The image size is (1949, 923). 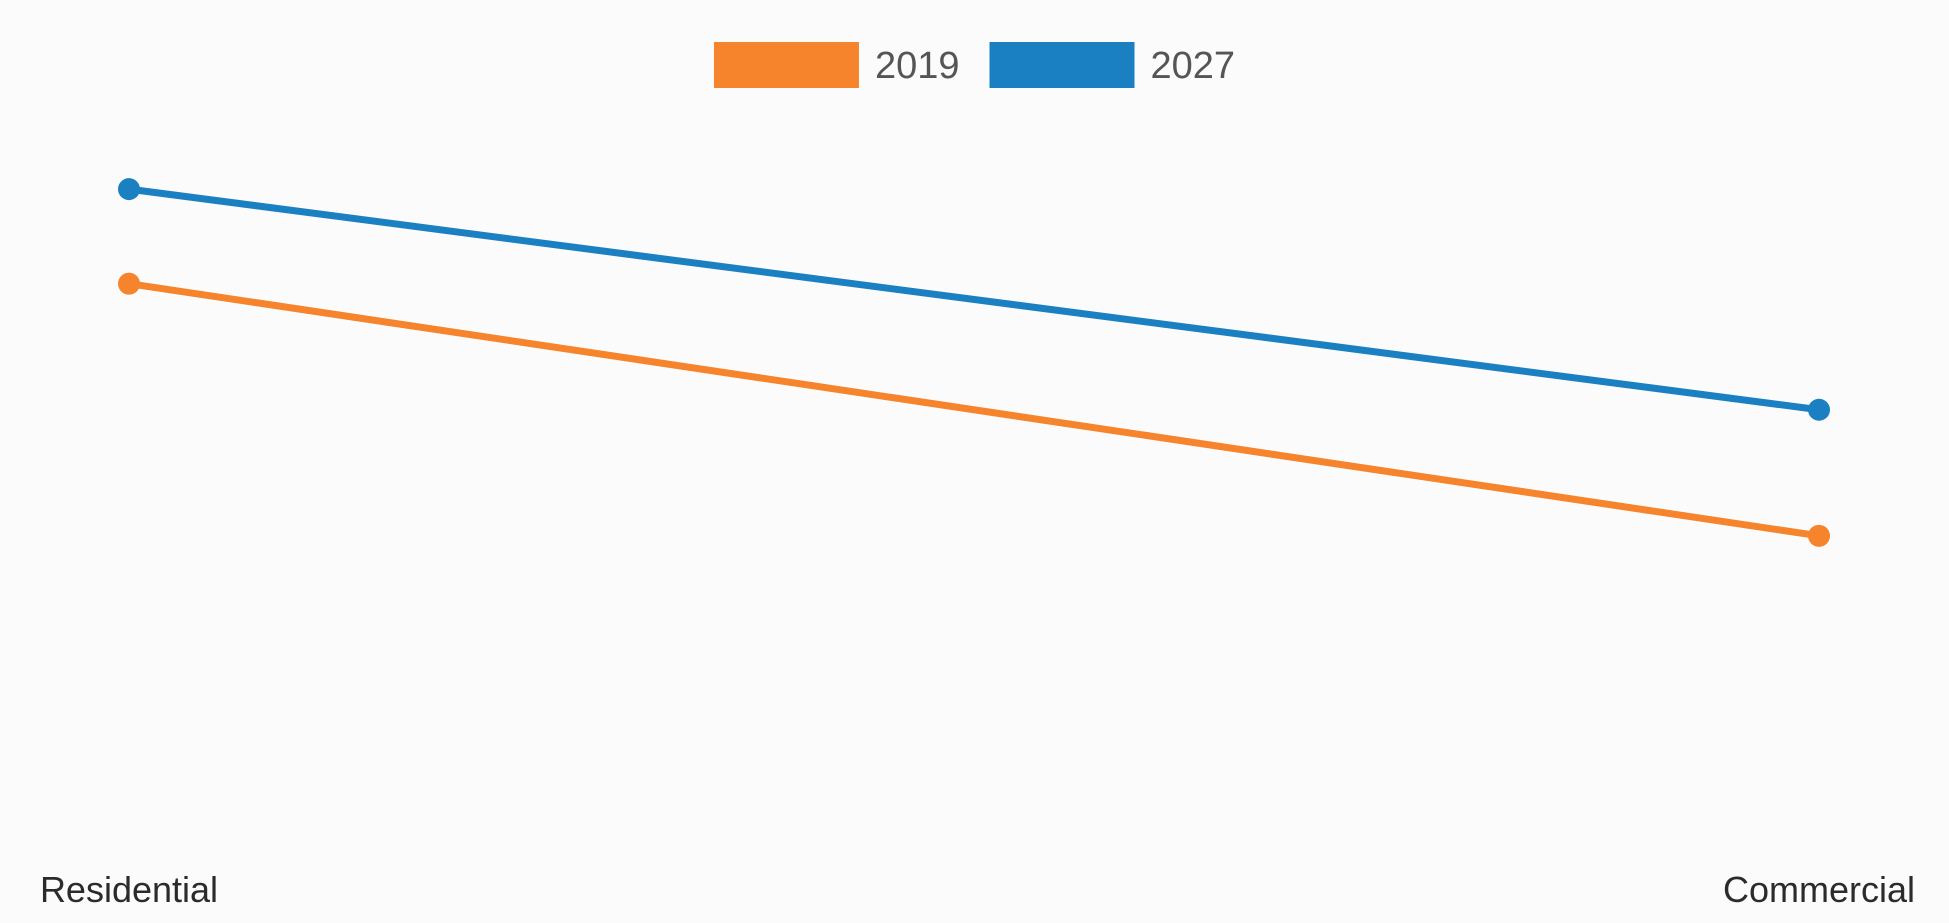 I want to click on x-axis-tick-labels: Residential Commercial, so click(x=977, y=889).